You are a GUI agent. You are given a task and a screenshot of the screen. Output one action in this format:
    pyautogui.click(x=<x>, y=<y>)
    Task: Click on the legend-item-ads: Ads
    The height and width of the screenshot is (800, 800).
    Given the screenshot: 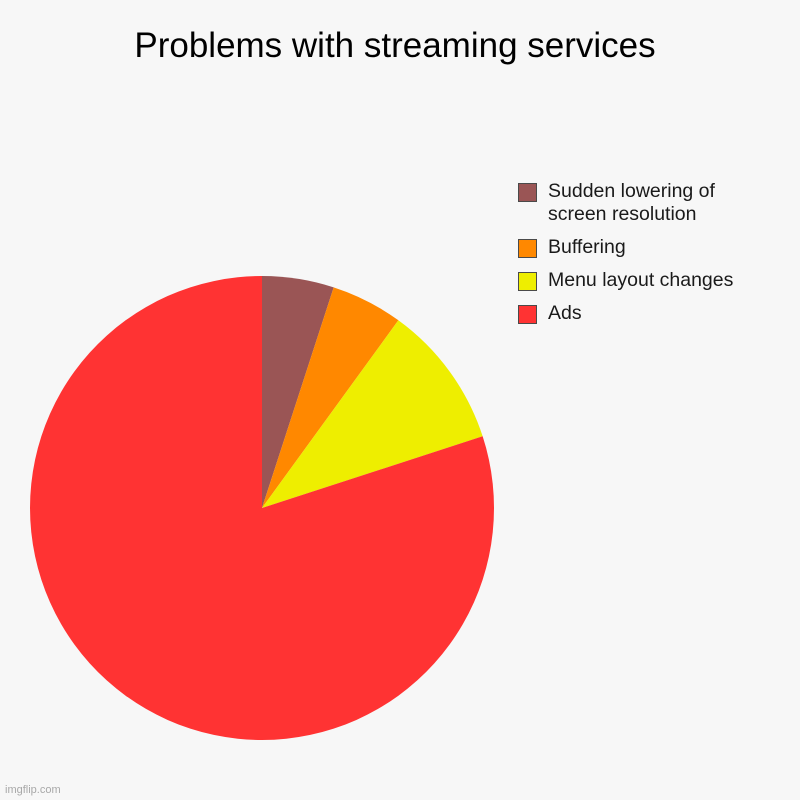 What is the action you would take?
    pyautogui.click(x=653, y=313)
    